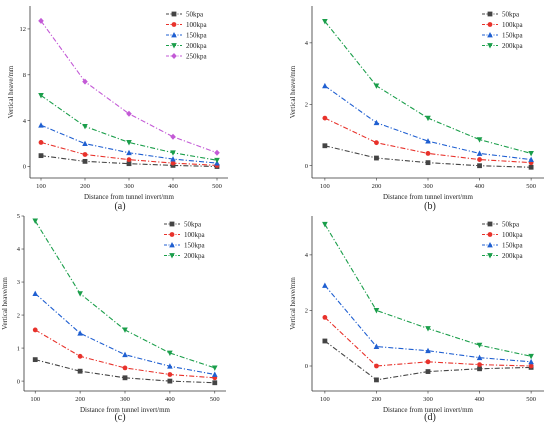  What do you see at coordinates (377, 186) in the screenshot?
I see `x-tick-label: 200` at bounding box center [377, 186].